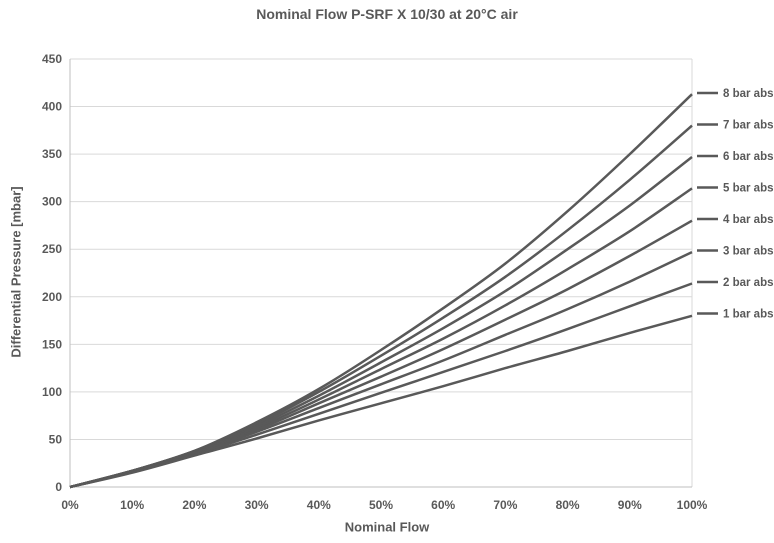 The image size is (774, 543). Describe the element at coordinates (505, 505) in the screenshot. I see `x-tick-label: 70%` at that location.